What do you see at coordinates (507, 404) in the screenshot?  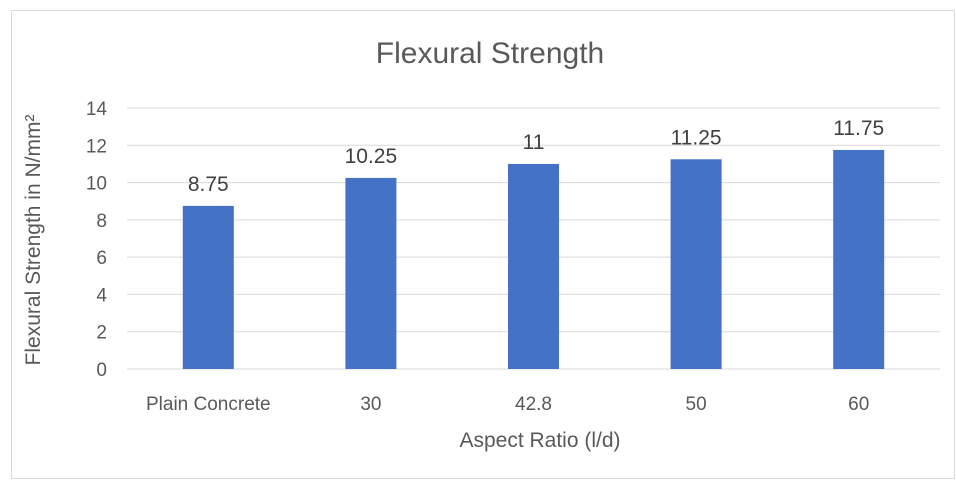 I see `x-axis-ticks: Plain Concrete 30 42.8 50 60` at bounding box center [507, 404].